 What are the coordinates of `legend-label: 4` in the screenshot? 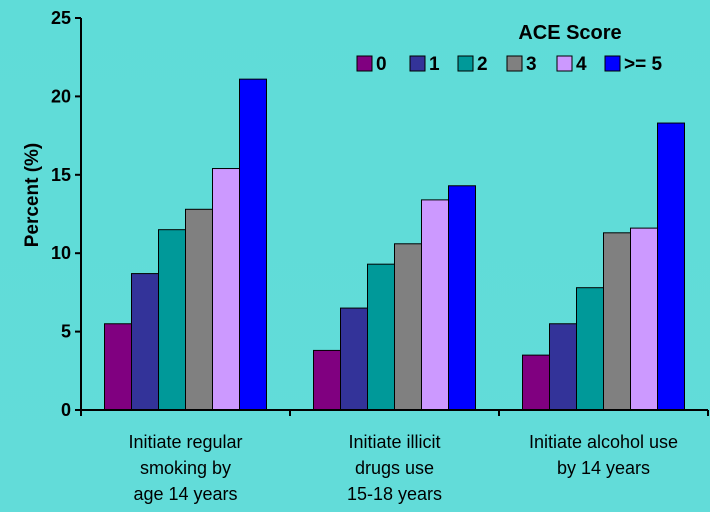 It's located at (581, 64).